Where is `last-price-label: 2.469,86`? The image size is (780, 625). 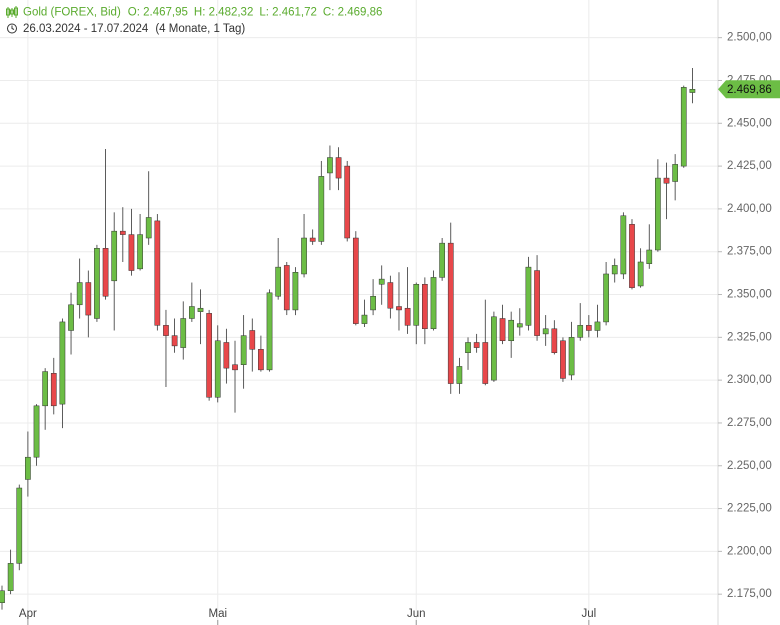 last-price-label: 2.469,86 is located at coordinates (749, 90).